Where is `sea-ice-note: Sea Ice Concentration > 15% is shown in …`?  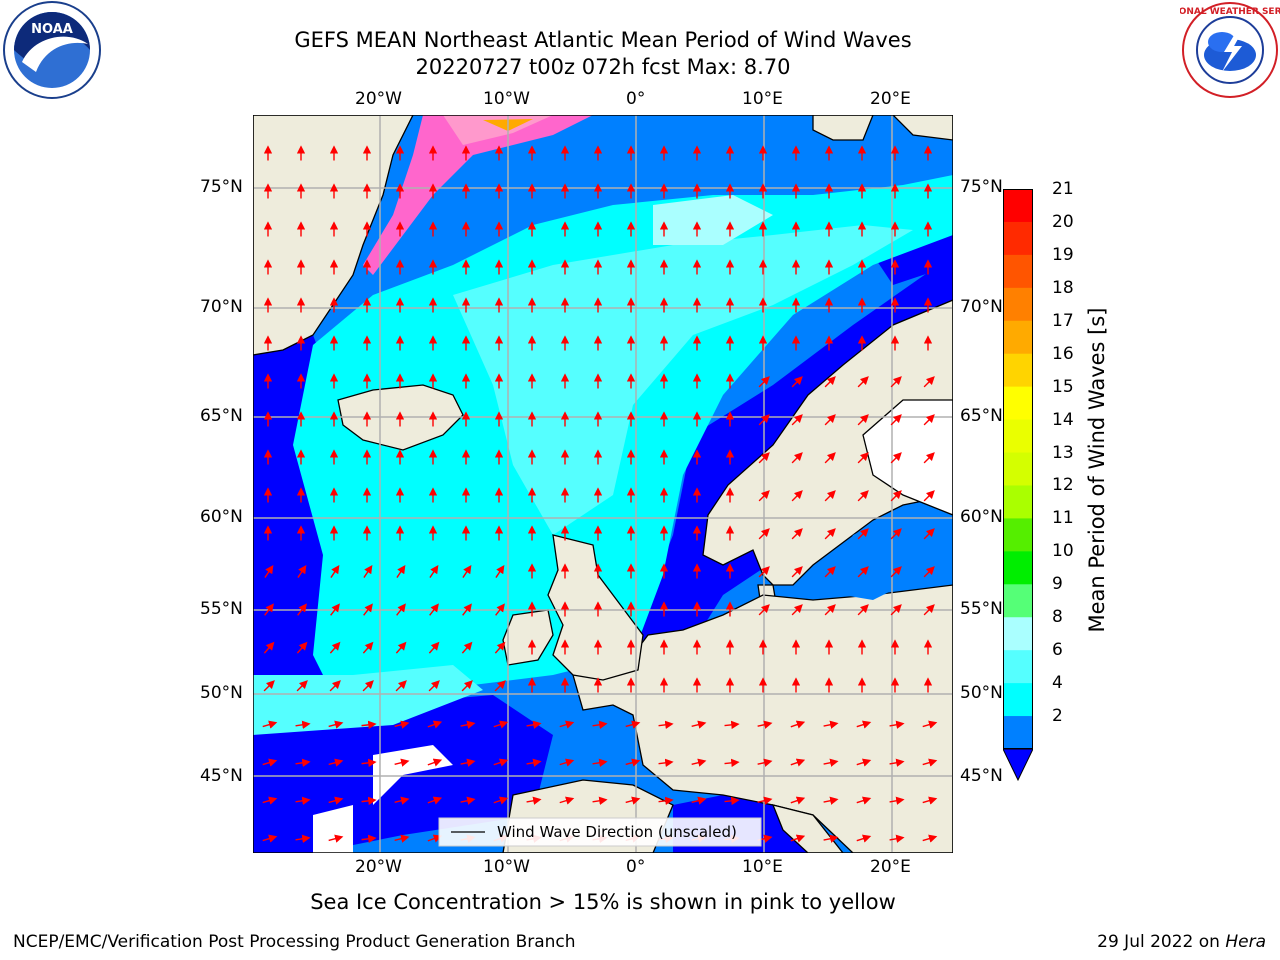 sea-ice-note: Sea Ice Concentration > 15% is shown in … is located at coordinates (603, 902).